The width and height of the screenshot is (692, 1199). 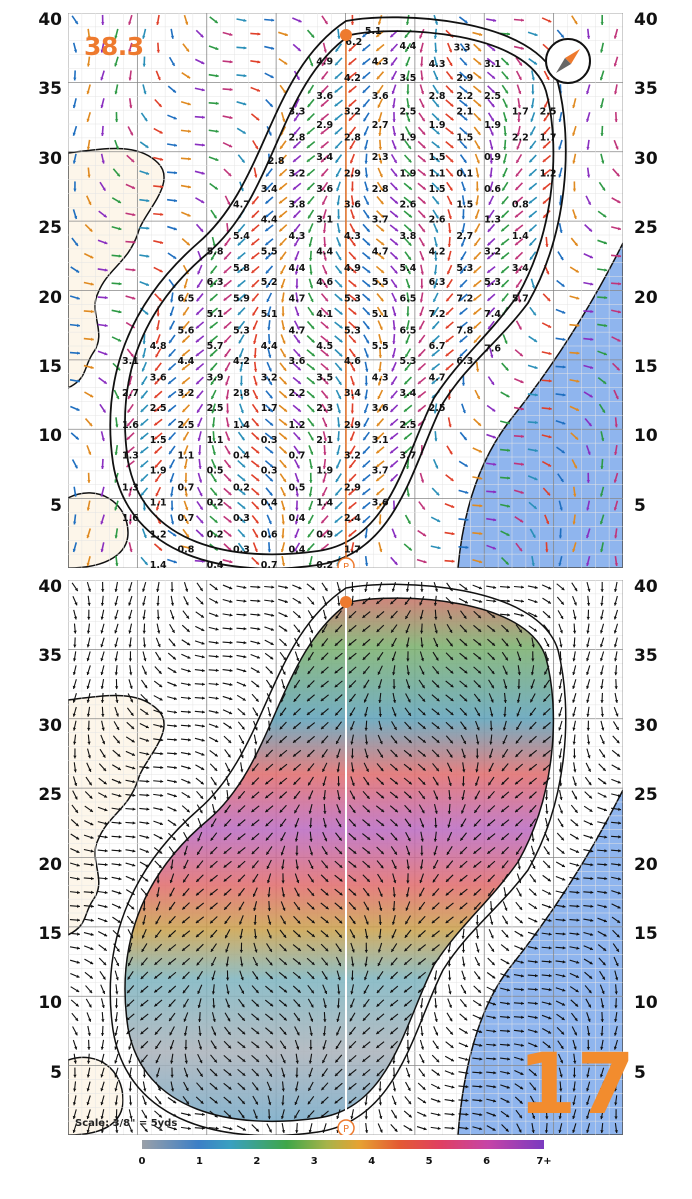 I want to click on slope-percent-label: 5.7, so click(x=215, y=346).